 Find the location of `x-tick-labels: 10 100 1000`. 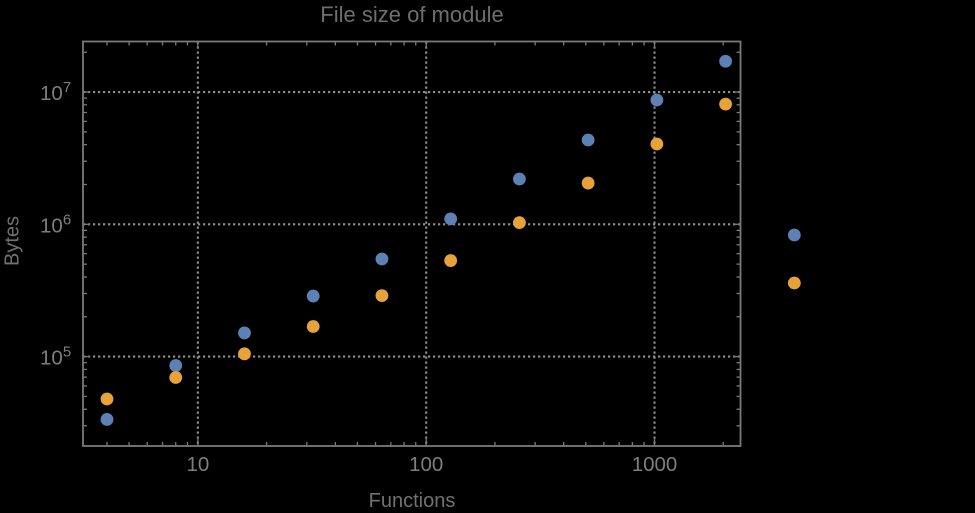

x-tick-labels: 10 100 1000 is located at coordinates (431, 464).